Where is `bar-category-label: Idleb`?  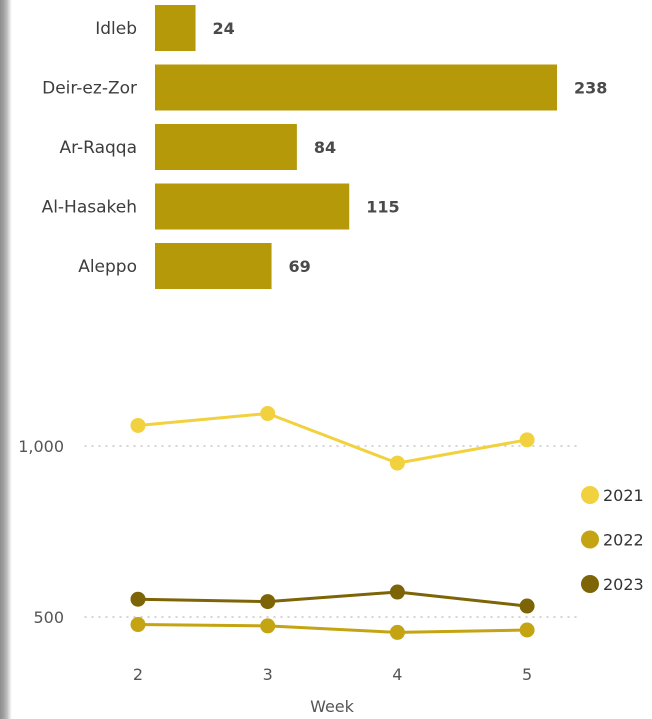
bar-category-label: Idleb is located at coordinates (116, 29).